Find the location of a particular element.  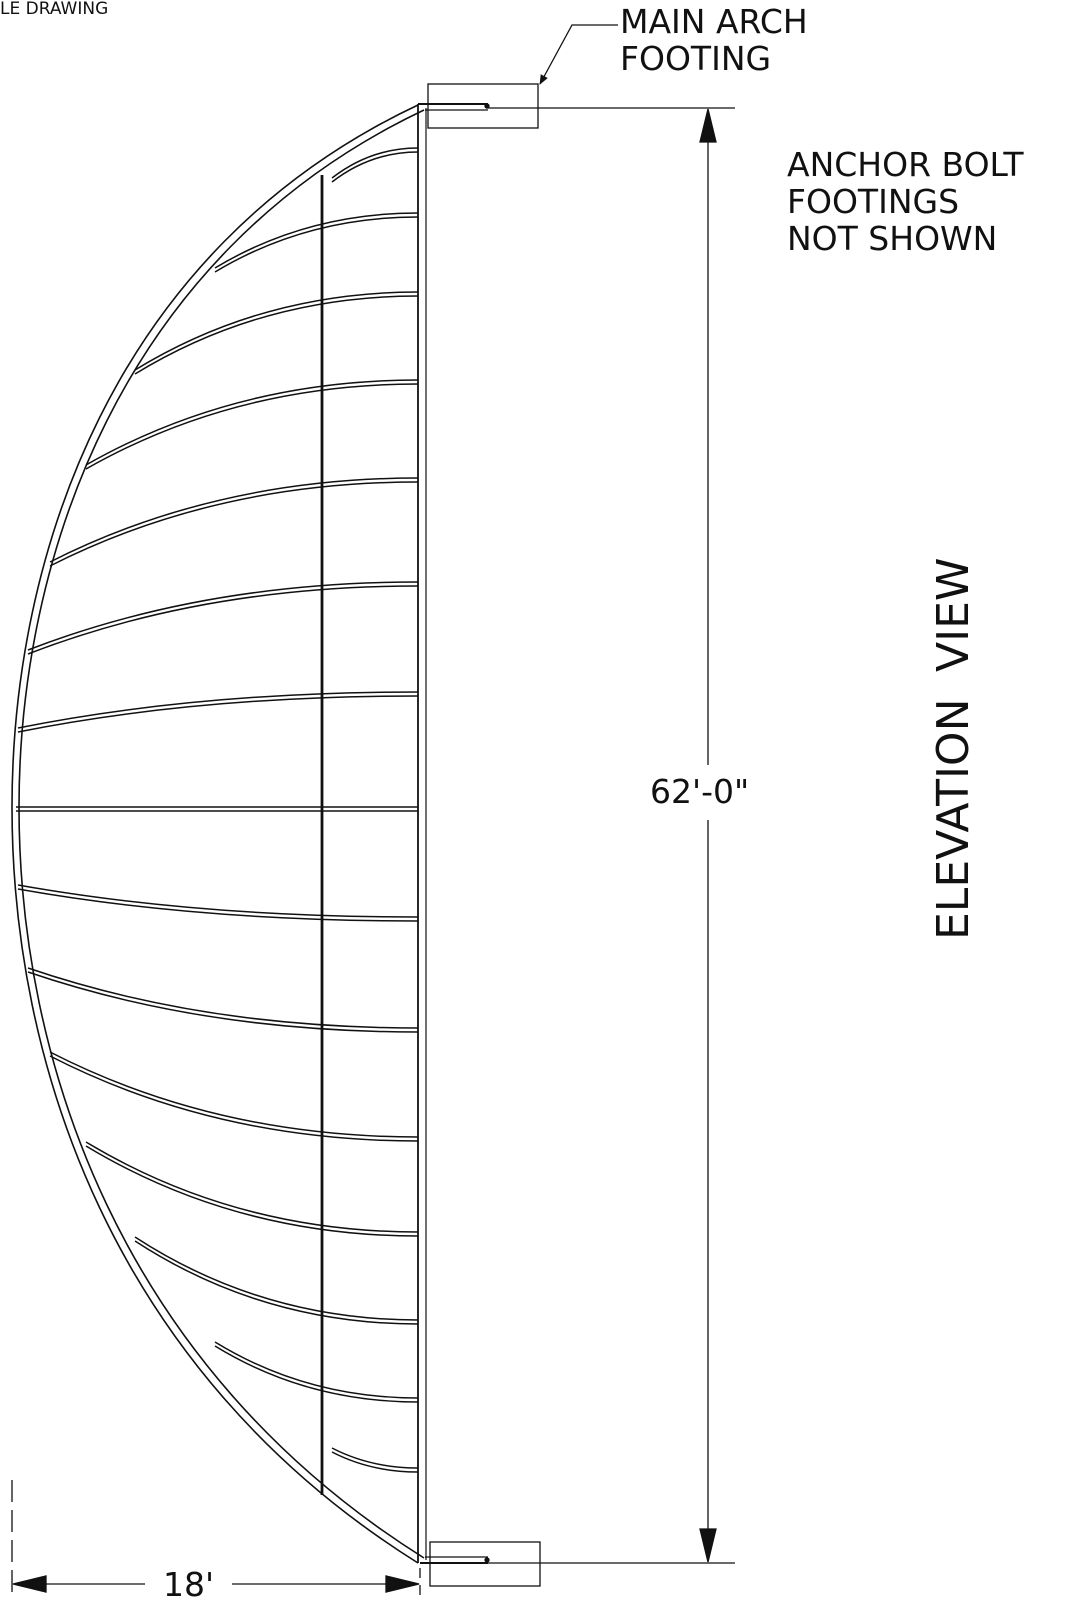

main-arch-footing-bottom is located at coordinates (480, 1564).